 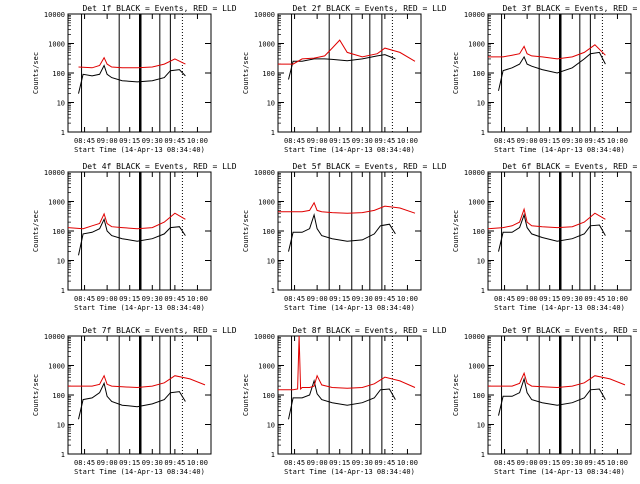 I want to click on plot-title: Det 2f BLACK = Events, RED = LLD, so click(x=369, y=8).